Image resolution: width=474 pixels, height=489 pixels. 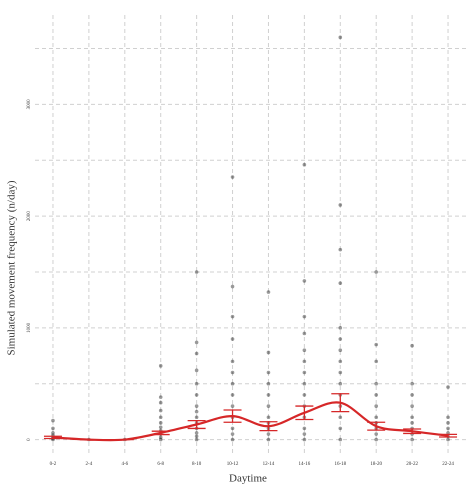 What do you see at coordinates (412, 464) in the screenshot?
I see `x-tick-label: 20-22` at bounding box center [412, 464].